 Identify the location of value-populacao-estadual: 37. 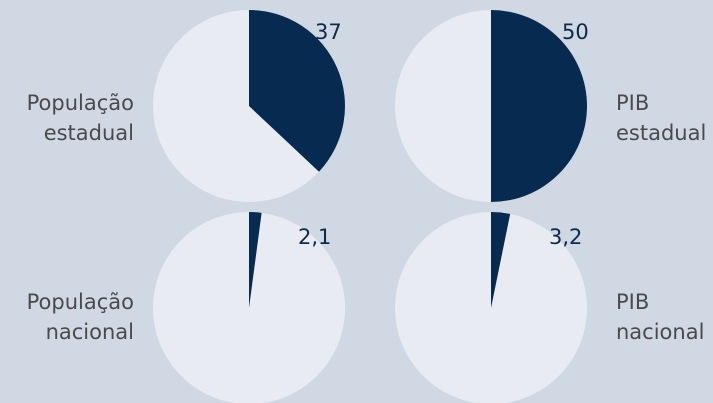
(328, 32).